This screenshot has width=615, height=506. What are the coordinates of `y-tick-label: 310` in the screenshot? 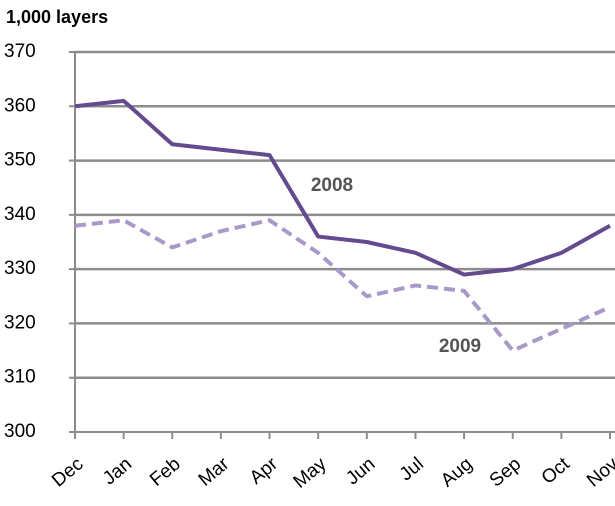 It's located at (20, 377).